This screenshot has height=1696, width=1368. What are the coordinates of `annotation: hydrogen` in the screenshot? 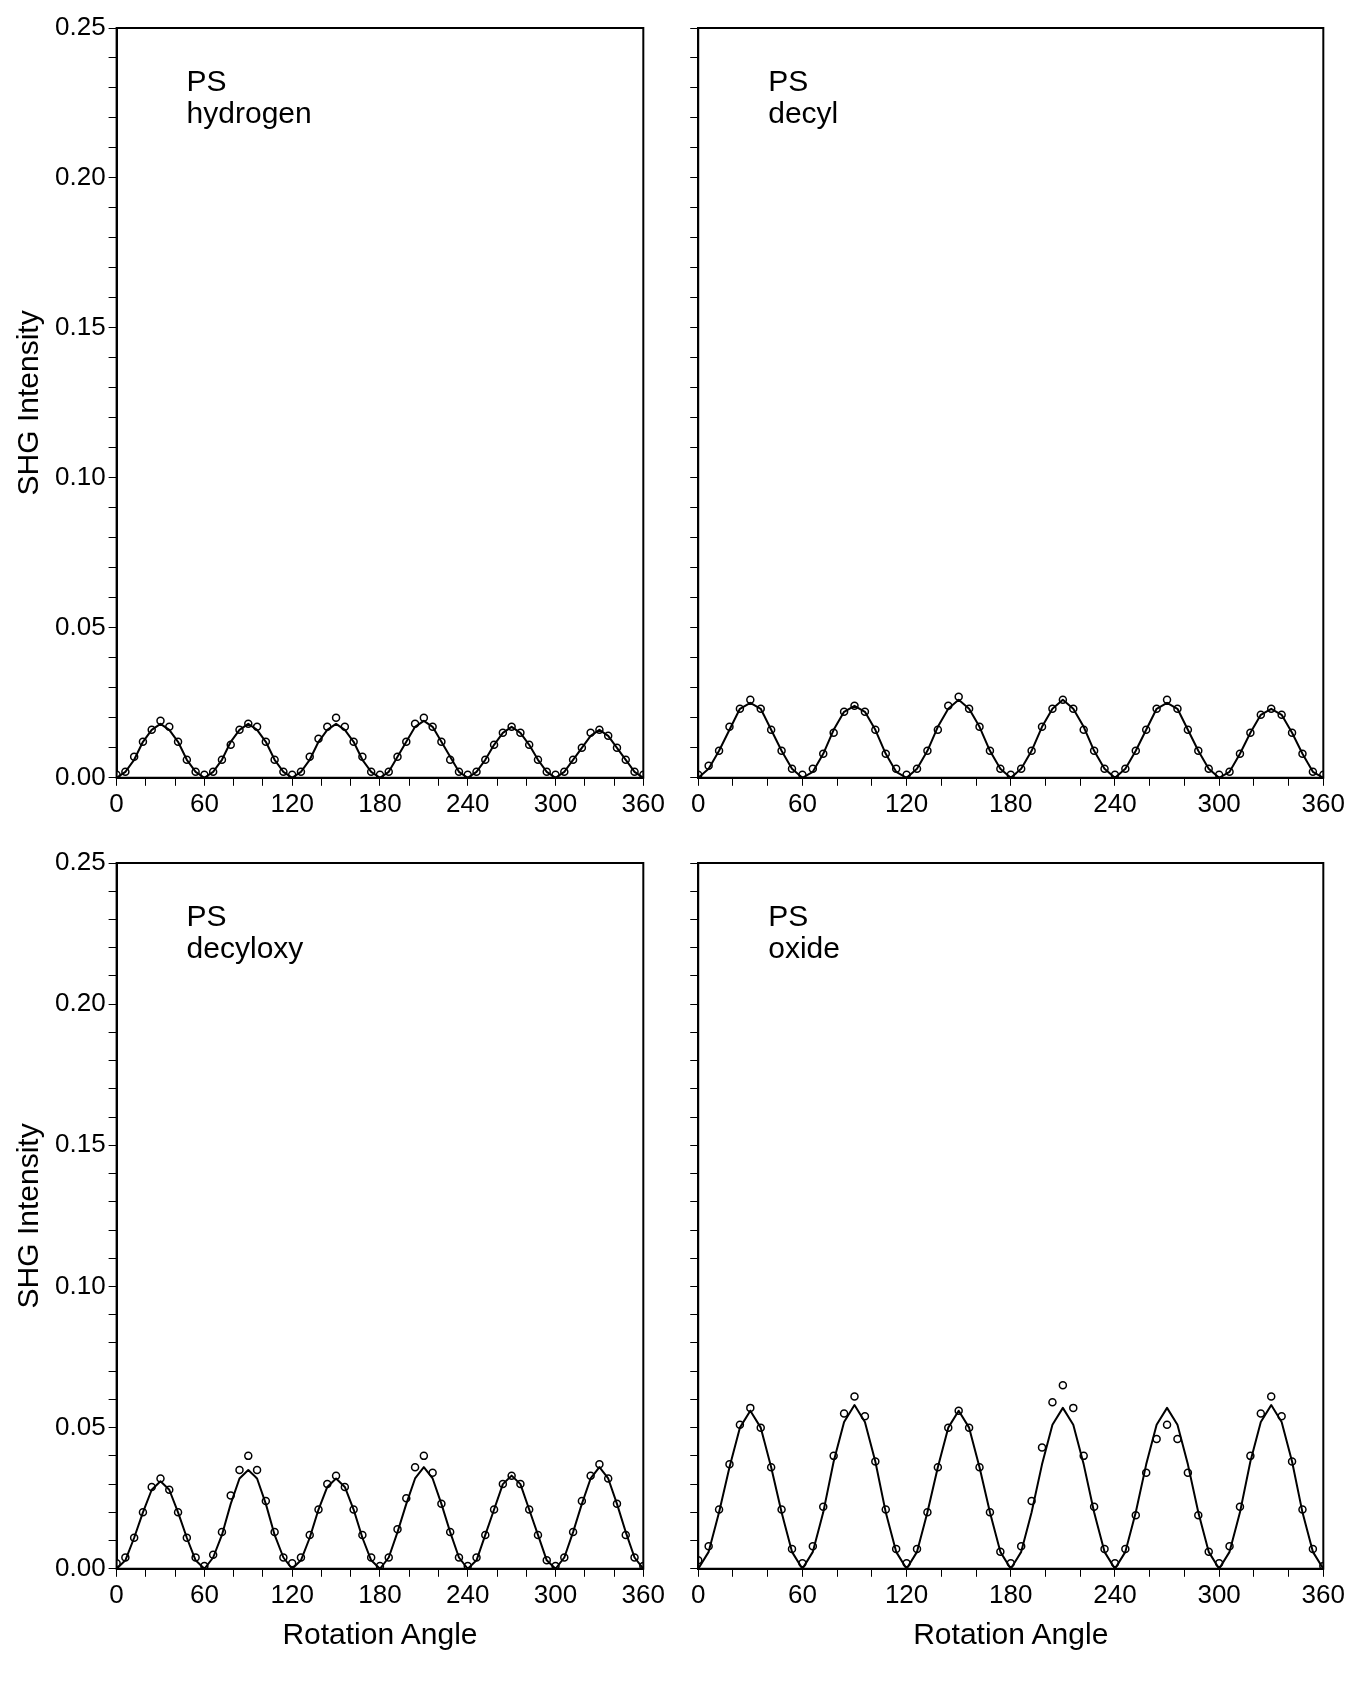 It's located at (249, 113).